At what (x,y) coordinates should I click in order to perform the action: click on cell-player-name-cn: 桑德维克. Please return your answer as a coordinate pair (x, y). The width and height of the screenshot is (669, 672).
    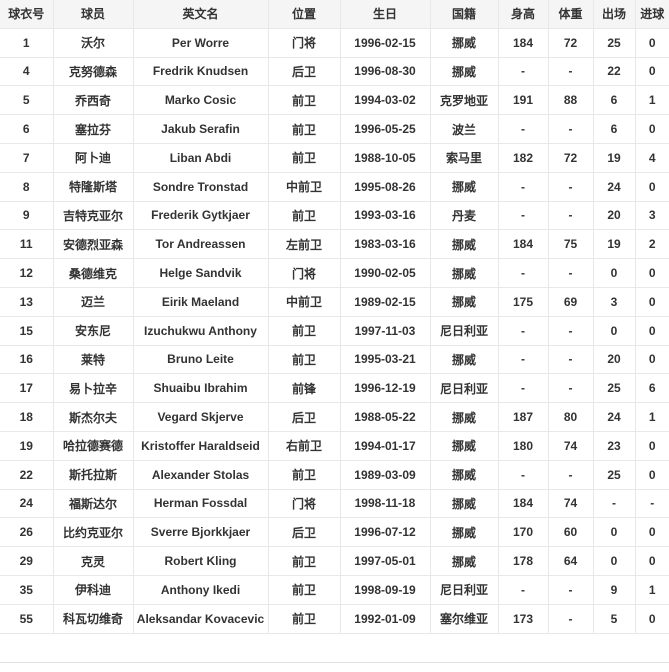
    Looking at the image, I should click on (93, 273).